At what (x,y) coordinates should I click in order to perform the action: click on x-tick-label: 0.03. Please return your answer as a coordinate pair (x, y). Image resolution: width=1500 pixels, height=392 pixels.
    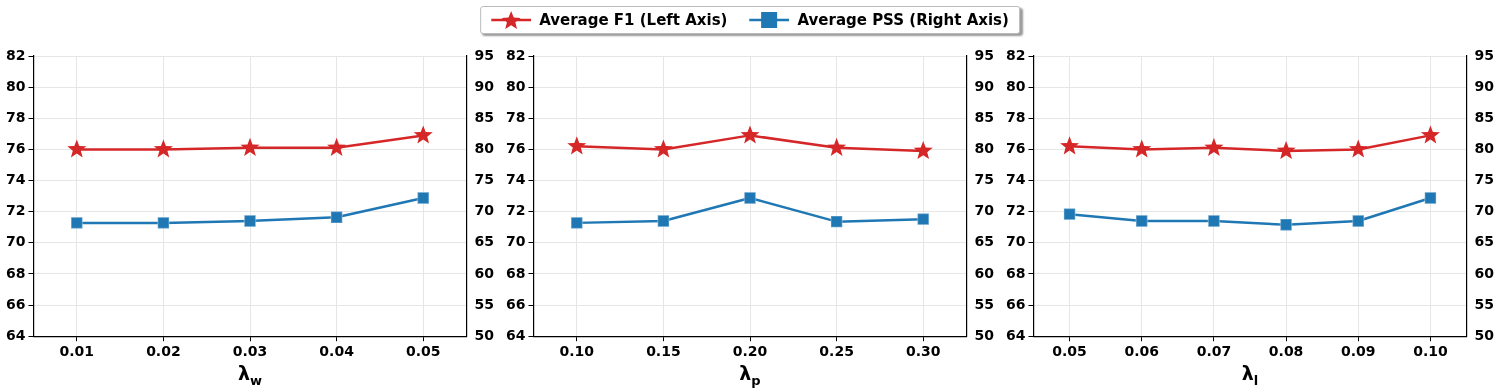
    Looking at the image, I should click on (250, 351).